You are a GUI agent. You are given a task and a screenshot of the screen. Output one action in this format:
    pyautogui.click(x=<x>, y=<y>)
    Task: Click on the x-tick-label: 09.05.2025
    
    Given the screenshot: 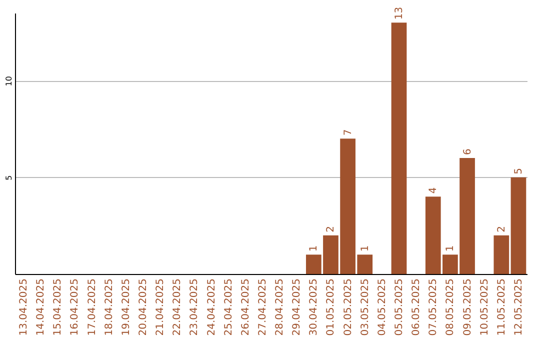 What is the action you would take?
    pyautogui.click(x=468, y=307)
    